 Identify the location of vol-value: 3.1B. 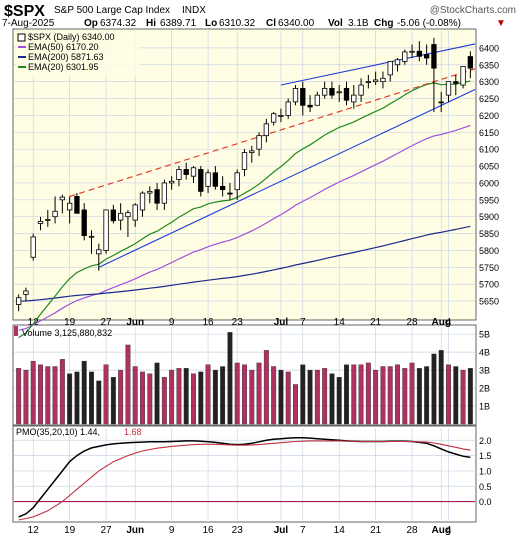
(358, 23).